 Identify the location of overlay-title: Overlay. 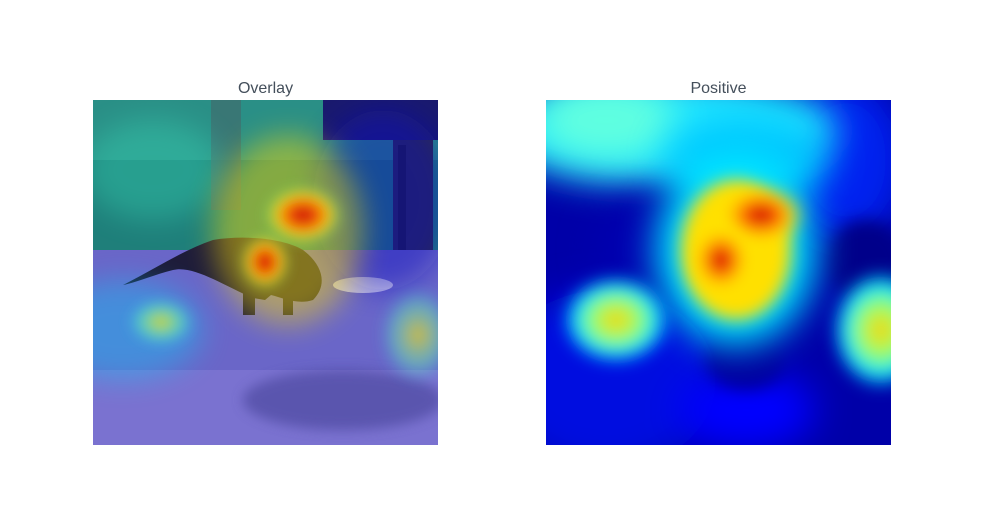
(265, 88).